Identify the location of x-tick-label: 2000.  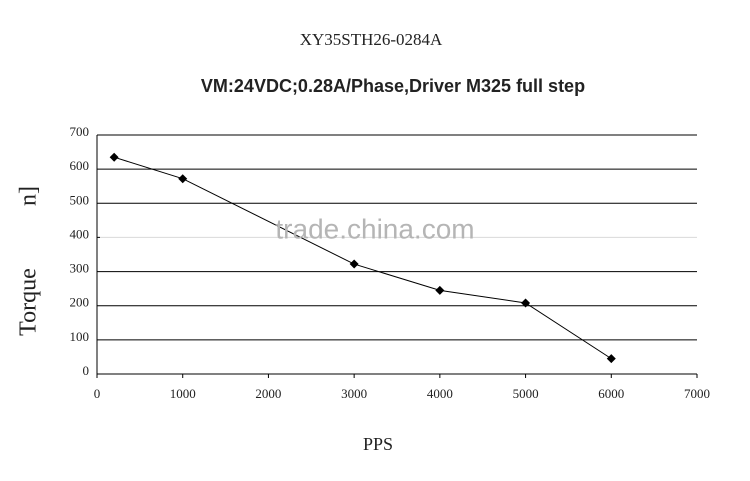
(268, 393).